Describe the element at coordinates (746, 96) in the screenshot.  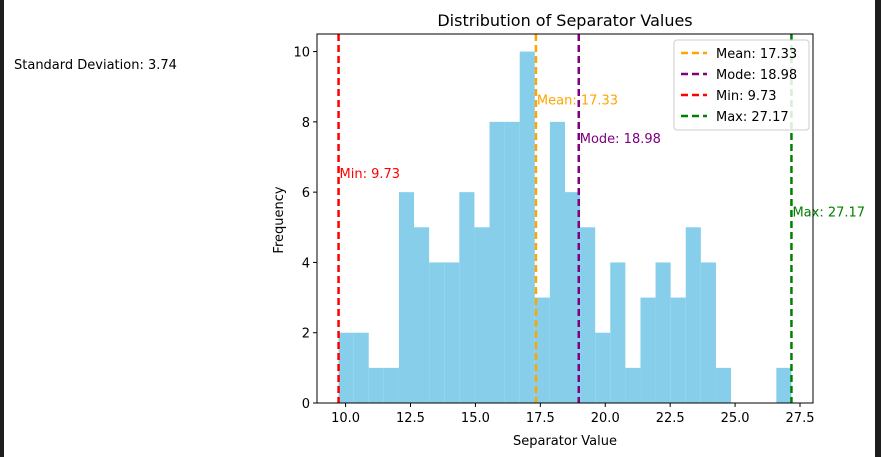
I see `legend-label-min: Min: 9.73` at that location.